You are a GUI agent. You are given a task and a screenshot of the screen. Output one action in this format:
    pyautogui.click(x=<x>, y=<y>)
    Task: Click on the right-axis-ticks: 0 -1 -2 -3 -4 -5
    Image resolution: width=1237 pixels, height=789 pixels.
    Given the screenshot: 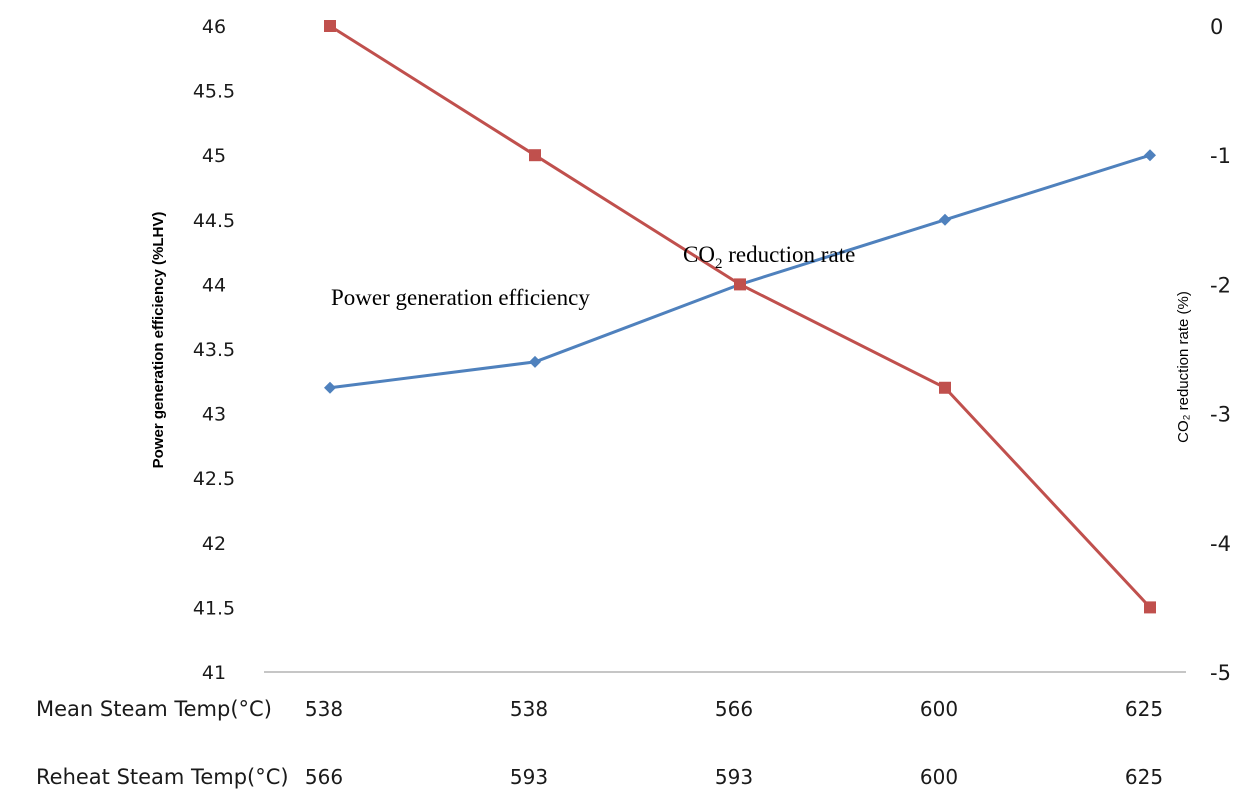 What is the action you would take?
    pyautogui.click(x=1220, y=350)
    